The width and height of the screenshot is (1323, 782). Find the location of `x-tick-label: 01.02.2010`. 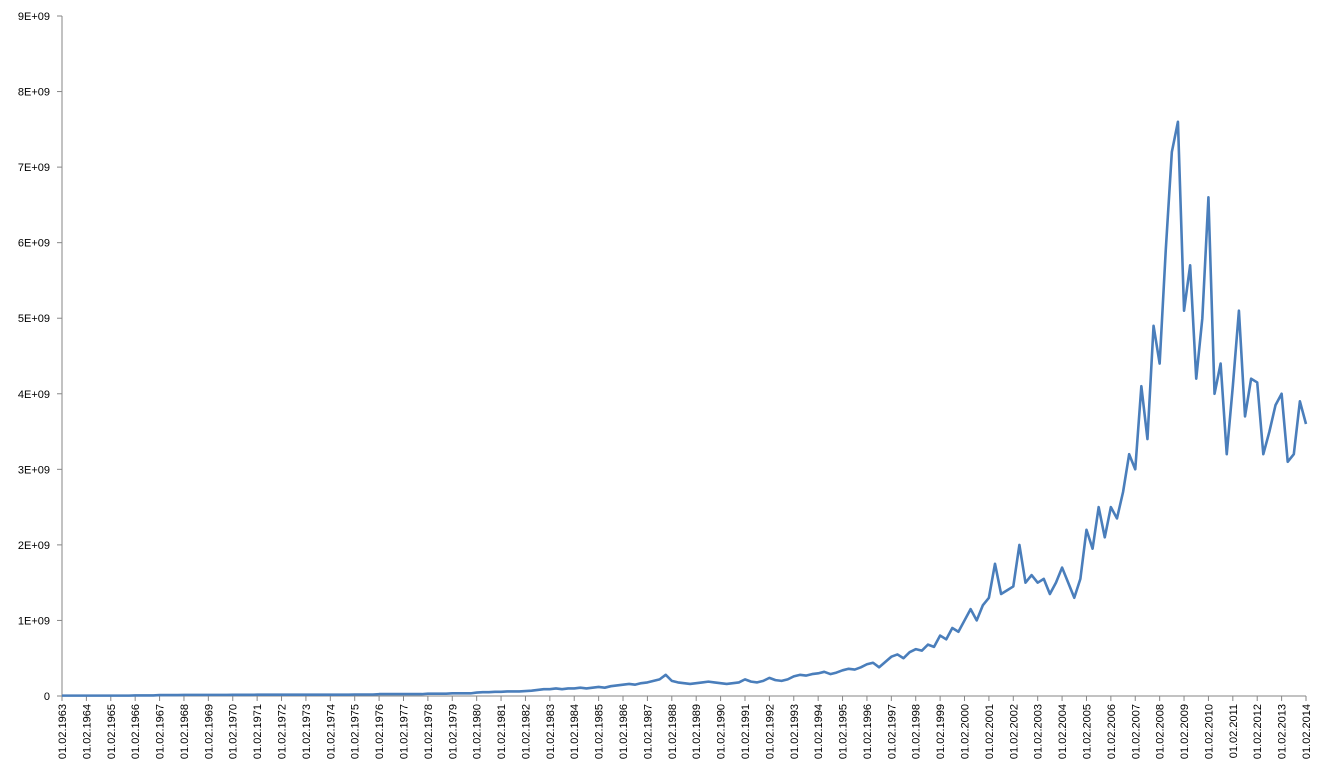

x-tick-label: 01.02.2010 is located at coordinates (1209, 731).